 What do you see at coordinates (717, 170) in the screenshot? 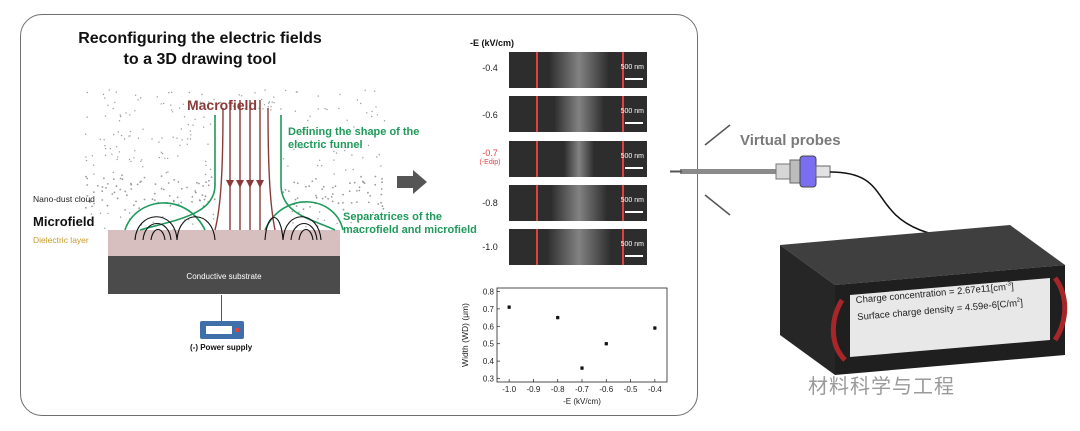
I see `probe-bracket` at bounding box center [717, 170].